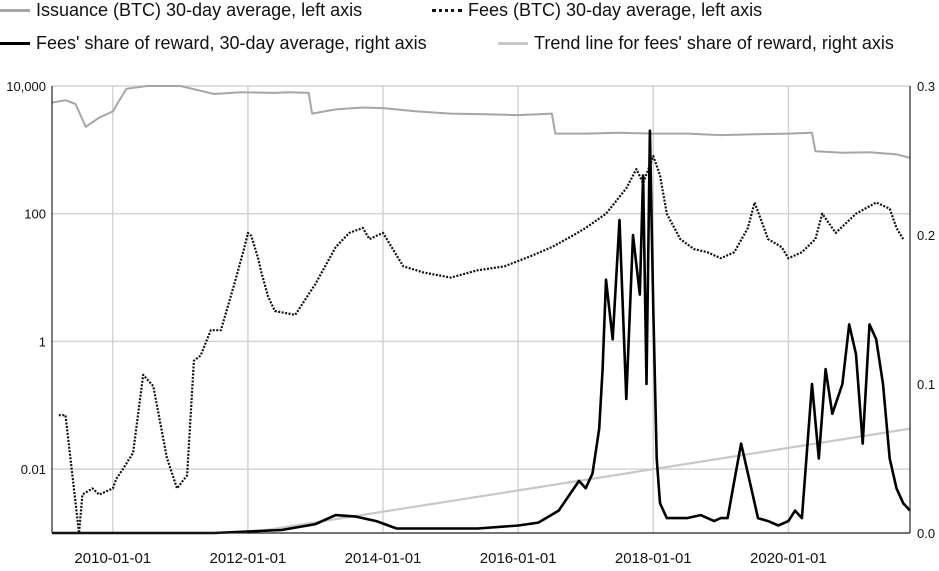  What do you see at coordinates (35, 214) in the screenshot?
I see `left-tick-label: 100` at bounding box center [35, 214].